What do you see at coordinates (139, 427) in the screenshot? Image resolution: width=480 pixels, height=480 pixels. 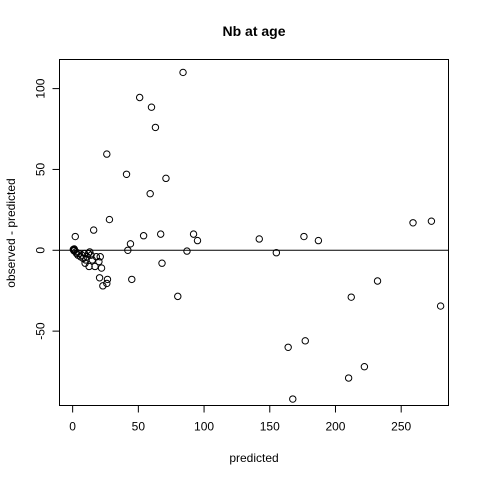 I see `x-tick-label: 50` at bounding box center [139, 427].